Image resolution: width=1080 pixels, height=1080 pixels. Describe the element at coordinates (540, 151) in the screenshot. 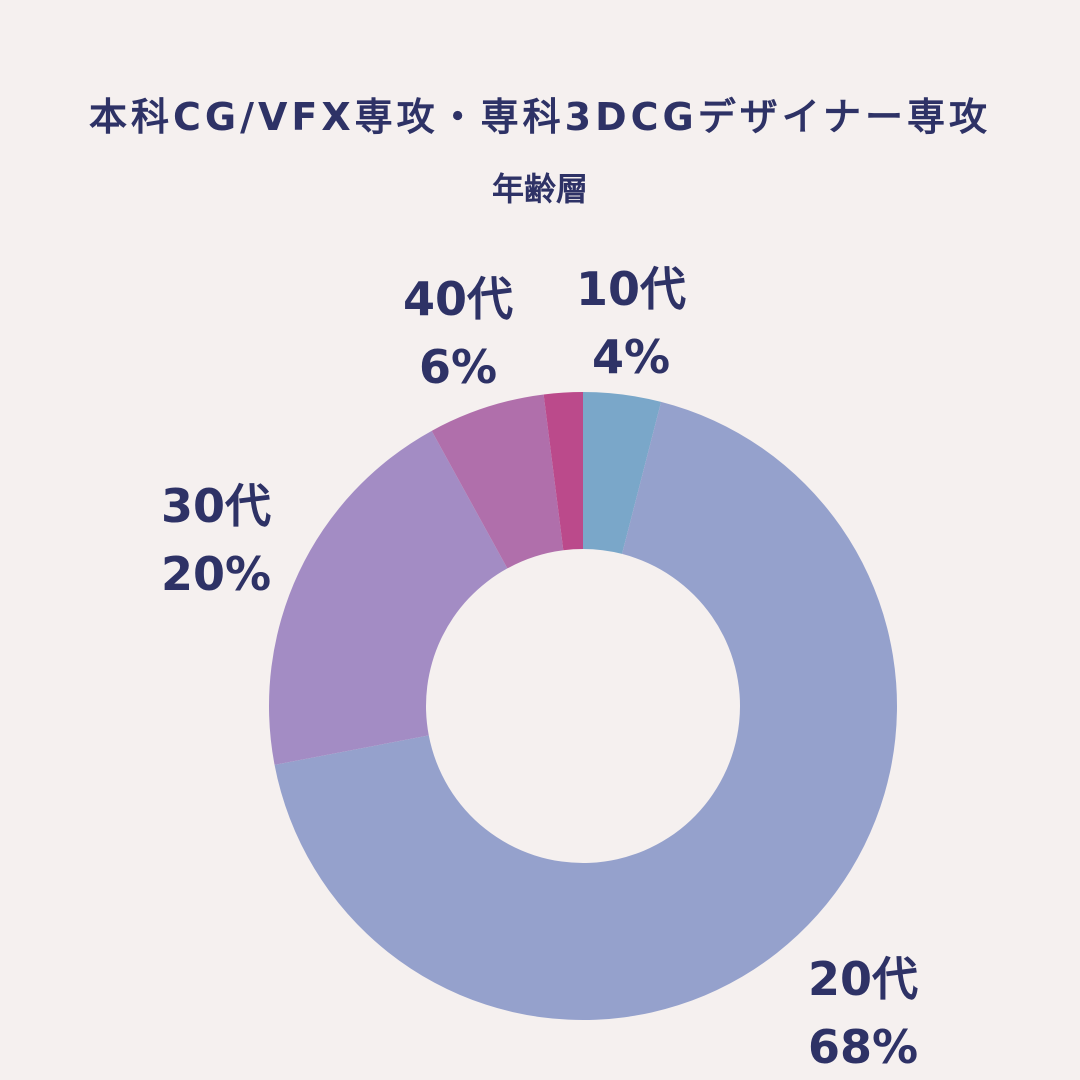

I see `chart-title-block: 本科CG/VFX専攻・専科3DCGデザイナー専攻 年齢層` at that location.